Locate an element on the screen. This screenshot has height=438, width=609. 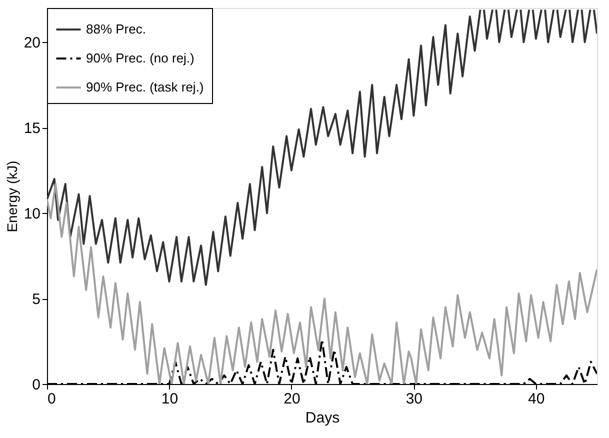
x-tick-label: 0 is located at coordinates (52, 399).